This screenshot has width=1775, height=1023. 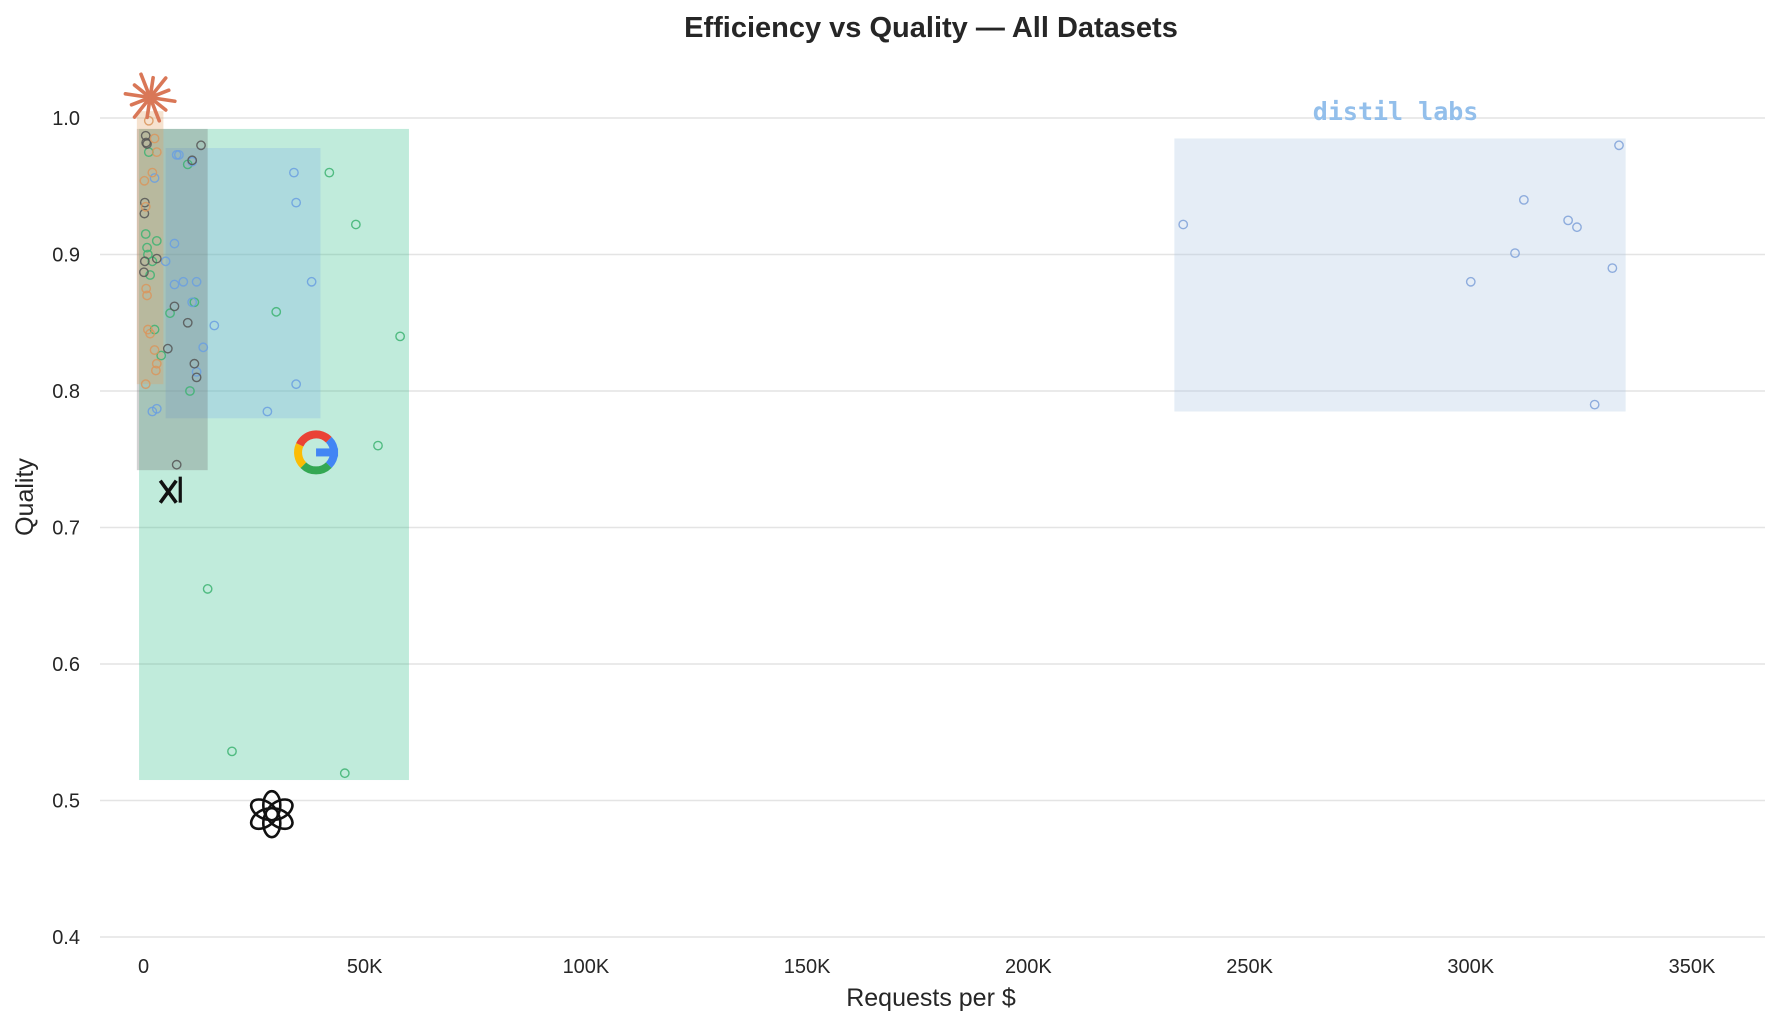 What do you see at coordinates (1470, 967) in the screenshot?
I see `x-tick-label: 300K` at bounding box center [1470, 967].